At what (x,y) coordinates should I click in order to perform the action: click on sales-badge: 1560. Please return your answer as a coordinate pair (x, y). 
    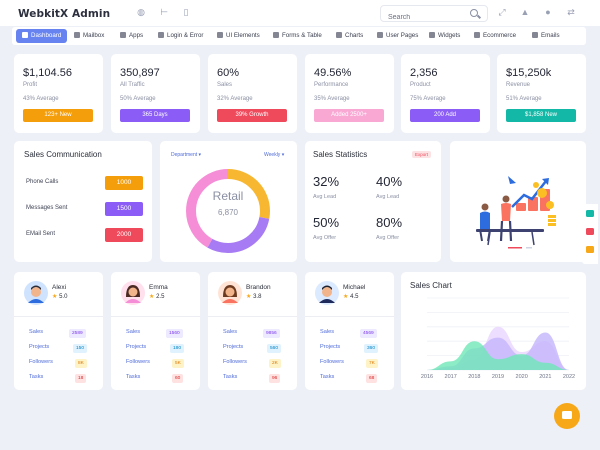
    Looking at the image, I should click on (174, 333).